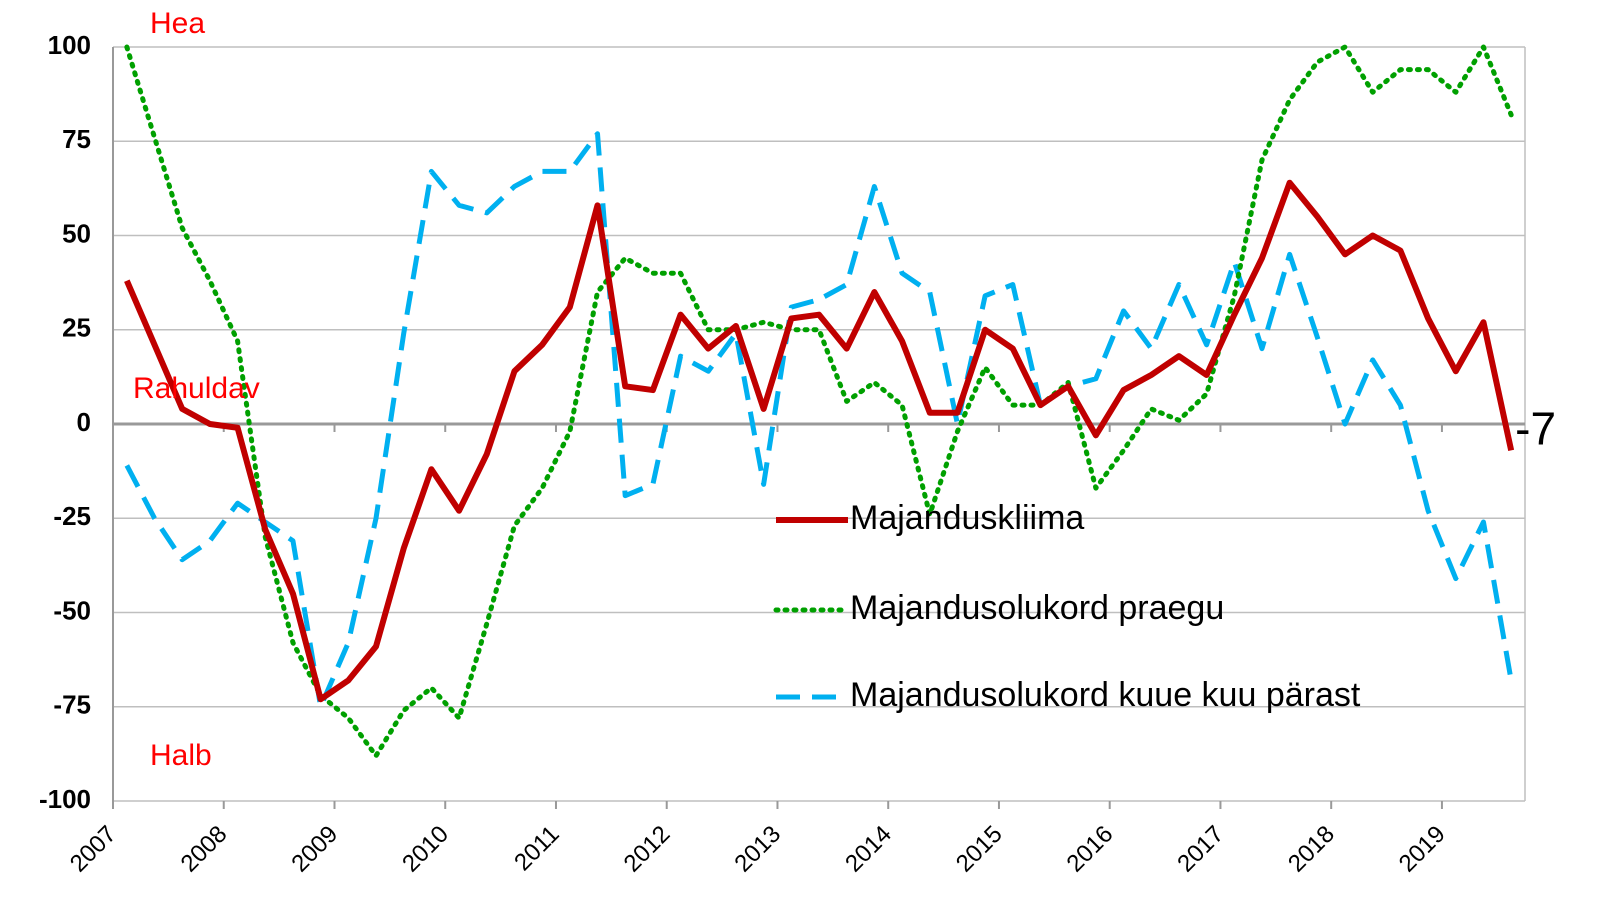 The height and width of the screenshot is (914, 1612). Describe the element at coordinates (1535, 429) in the screenshot. I see `data-label: -7` at that location.